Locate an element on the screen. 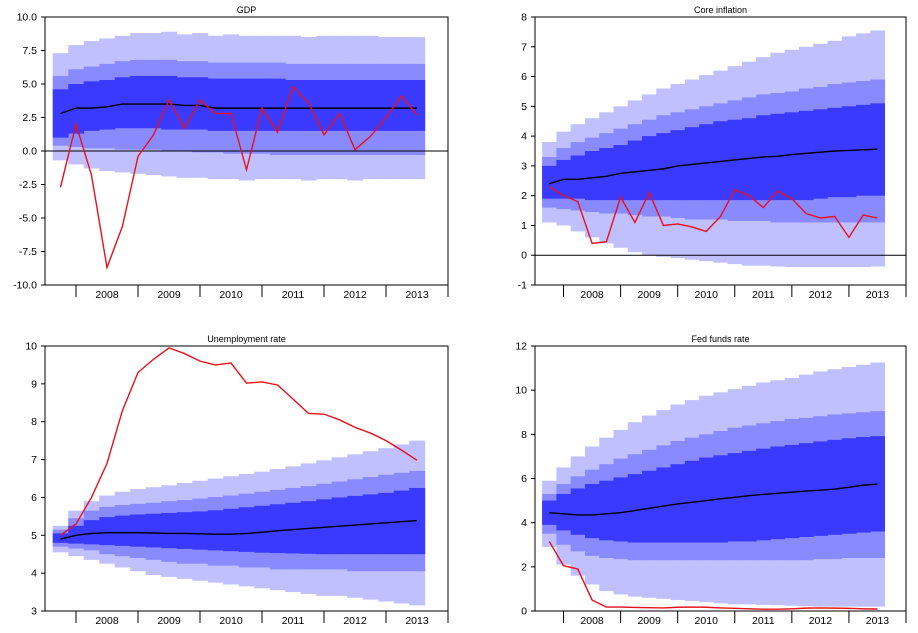 Image resolution: width=918 pixels, height=633 pixels. chart-title: Fed funds rate is located at coordinates (720, 339).